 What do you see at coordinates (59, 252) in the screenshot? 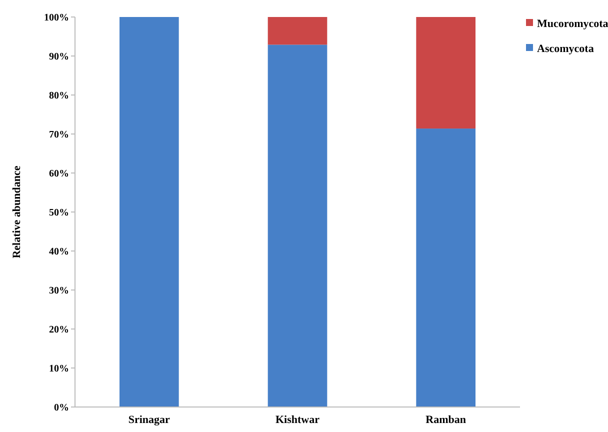
I see `y-tick-label: 40%` at bounding box center [59, 252].